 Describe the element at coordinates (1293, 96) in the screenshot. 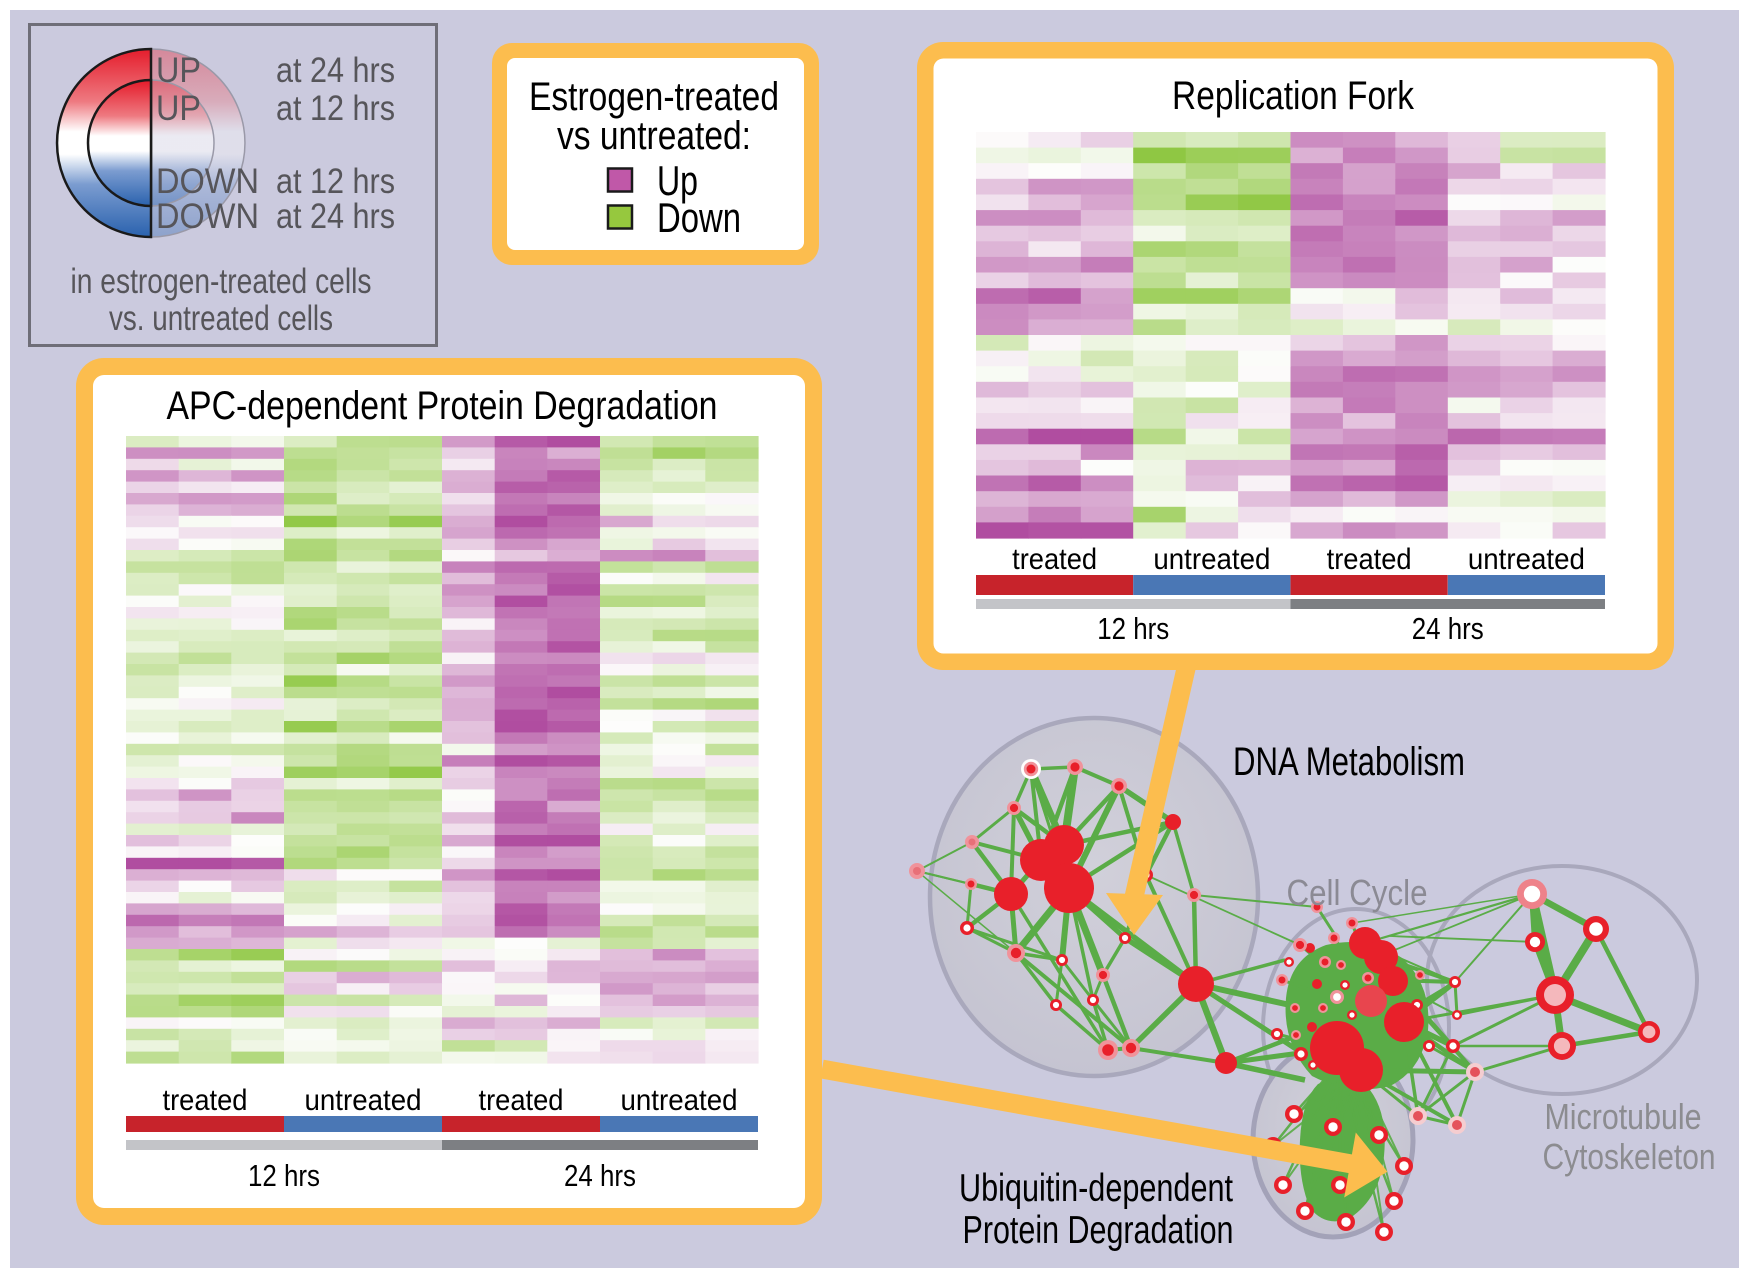

I see `svg-text: Replication Fork` at that location.